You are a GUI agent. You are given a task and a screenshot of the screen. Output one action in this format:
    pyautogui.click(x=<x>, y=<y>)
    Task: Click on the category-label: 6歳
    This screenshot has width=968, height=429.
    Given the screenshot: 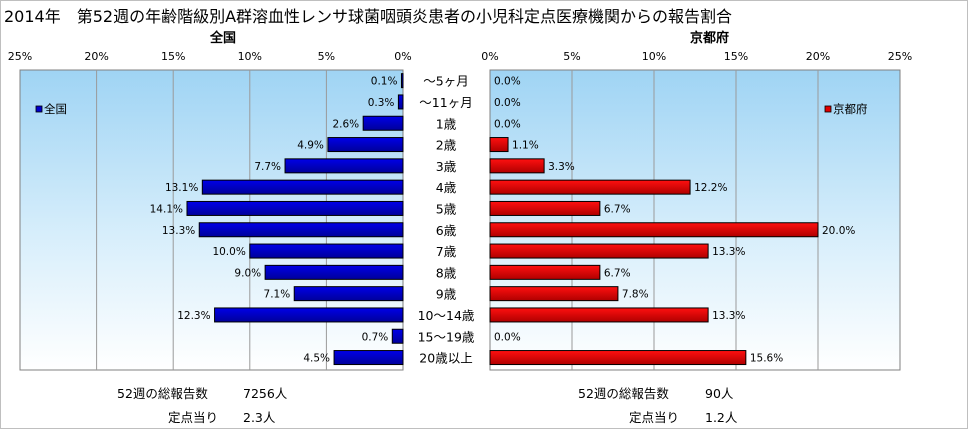 What is the action you would take?
    pyautogui.click(x=446, y=230)
    